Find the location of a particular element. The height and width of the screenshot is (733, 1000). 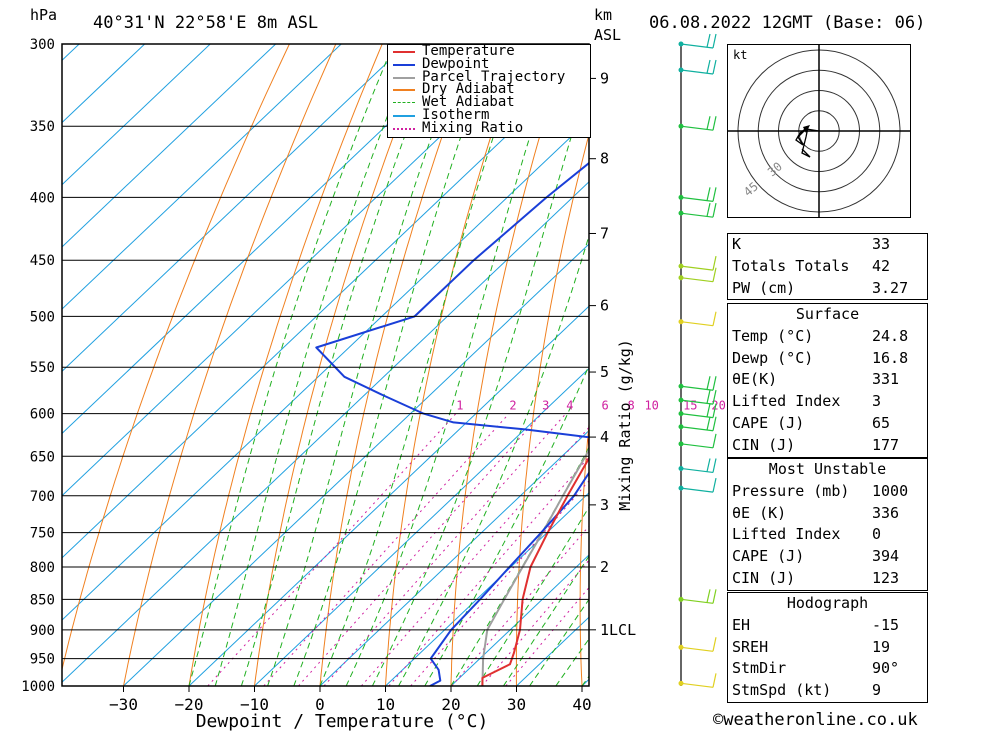

row-key: SREH is located at coordinates (750, 646).